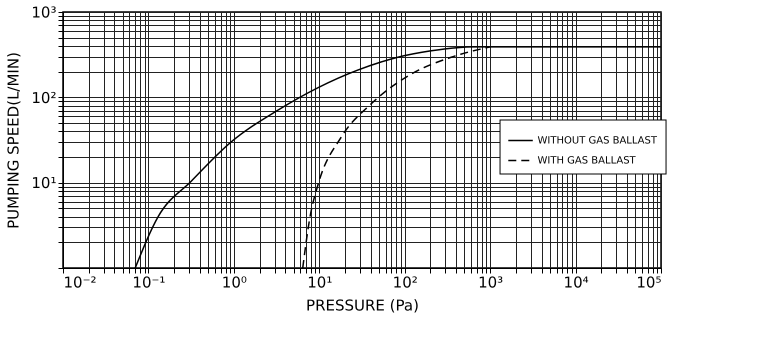 This screenshot has height=347, width=760. I want to click on x-tick-label: 10⁻¹, so click(149, 283).